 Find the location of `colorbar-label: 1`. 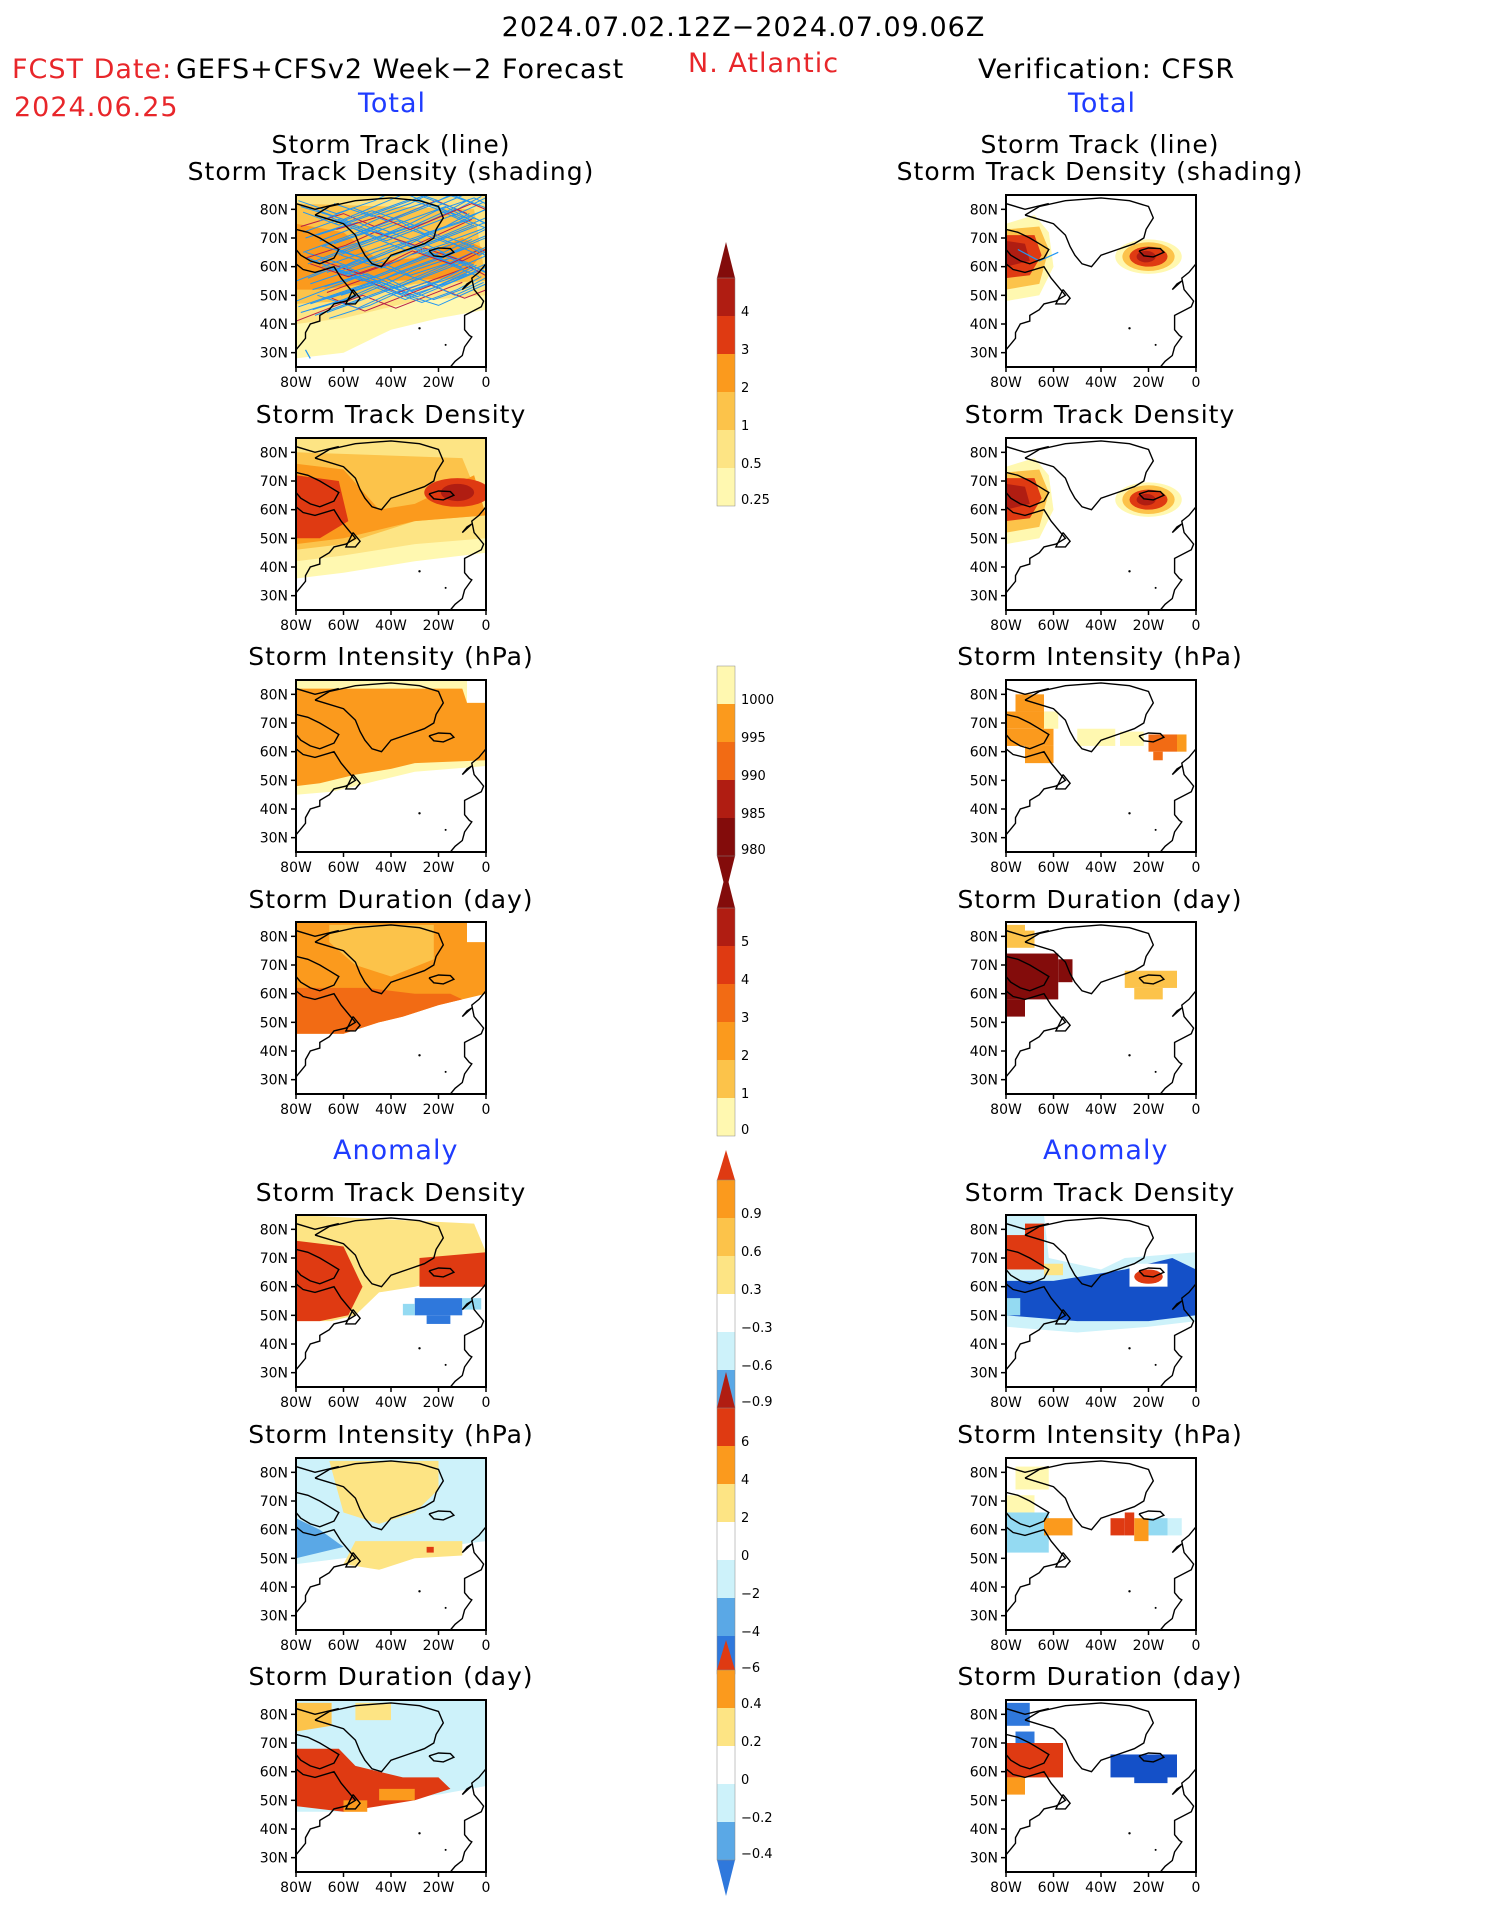

colorbar-label: 1 is located at coordinates (745, 426).